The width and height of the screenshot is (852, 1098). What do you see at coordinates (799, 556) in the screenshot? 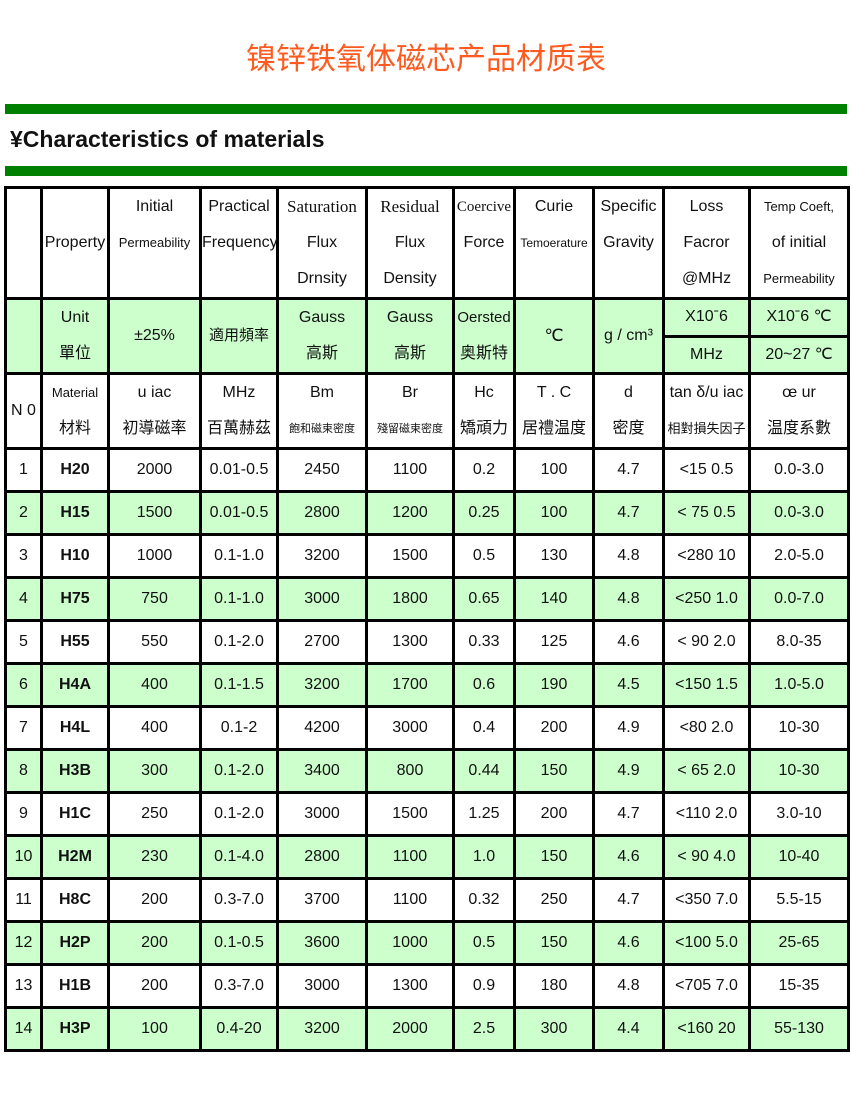
I see `table-cell: 2.0-5.0` at bounding box center [799, 556].